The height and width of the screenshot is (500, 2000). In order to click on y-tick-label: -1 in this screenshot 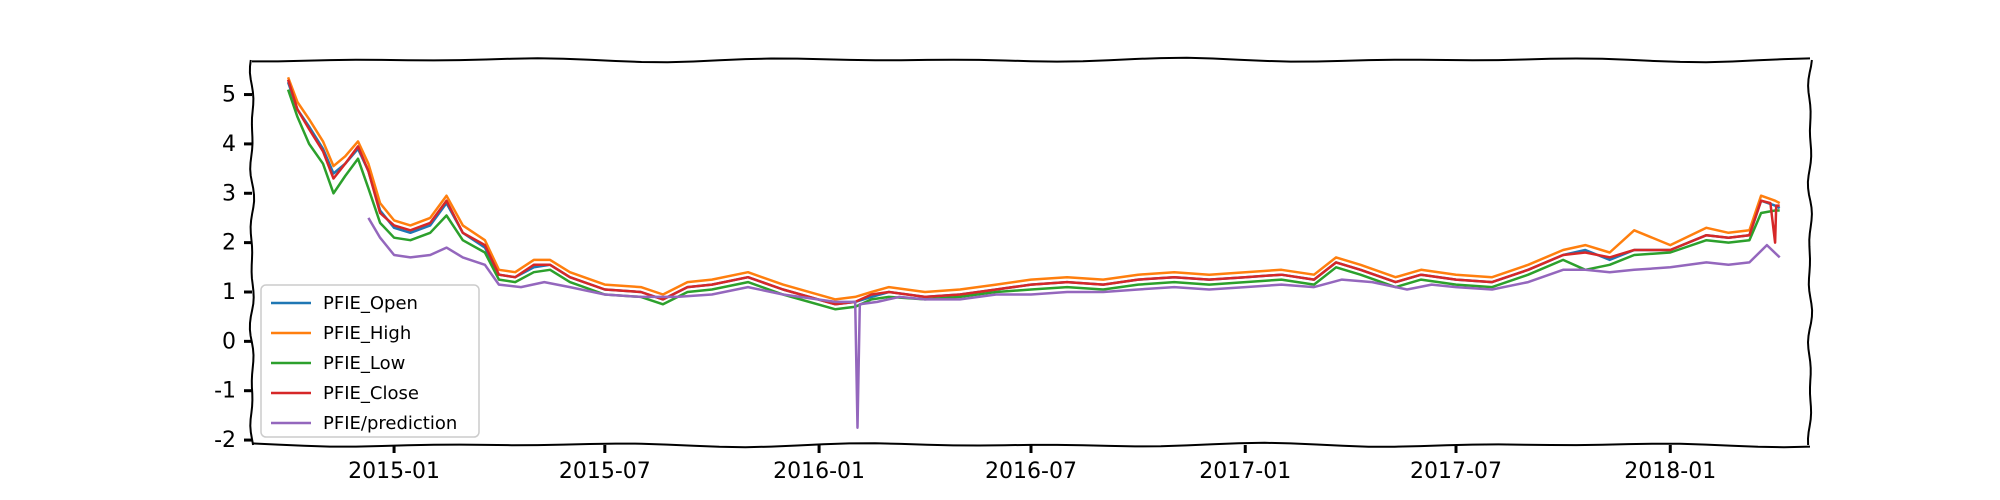, I will do `click(225, 391)`.